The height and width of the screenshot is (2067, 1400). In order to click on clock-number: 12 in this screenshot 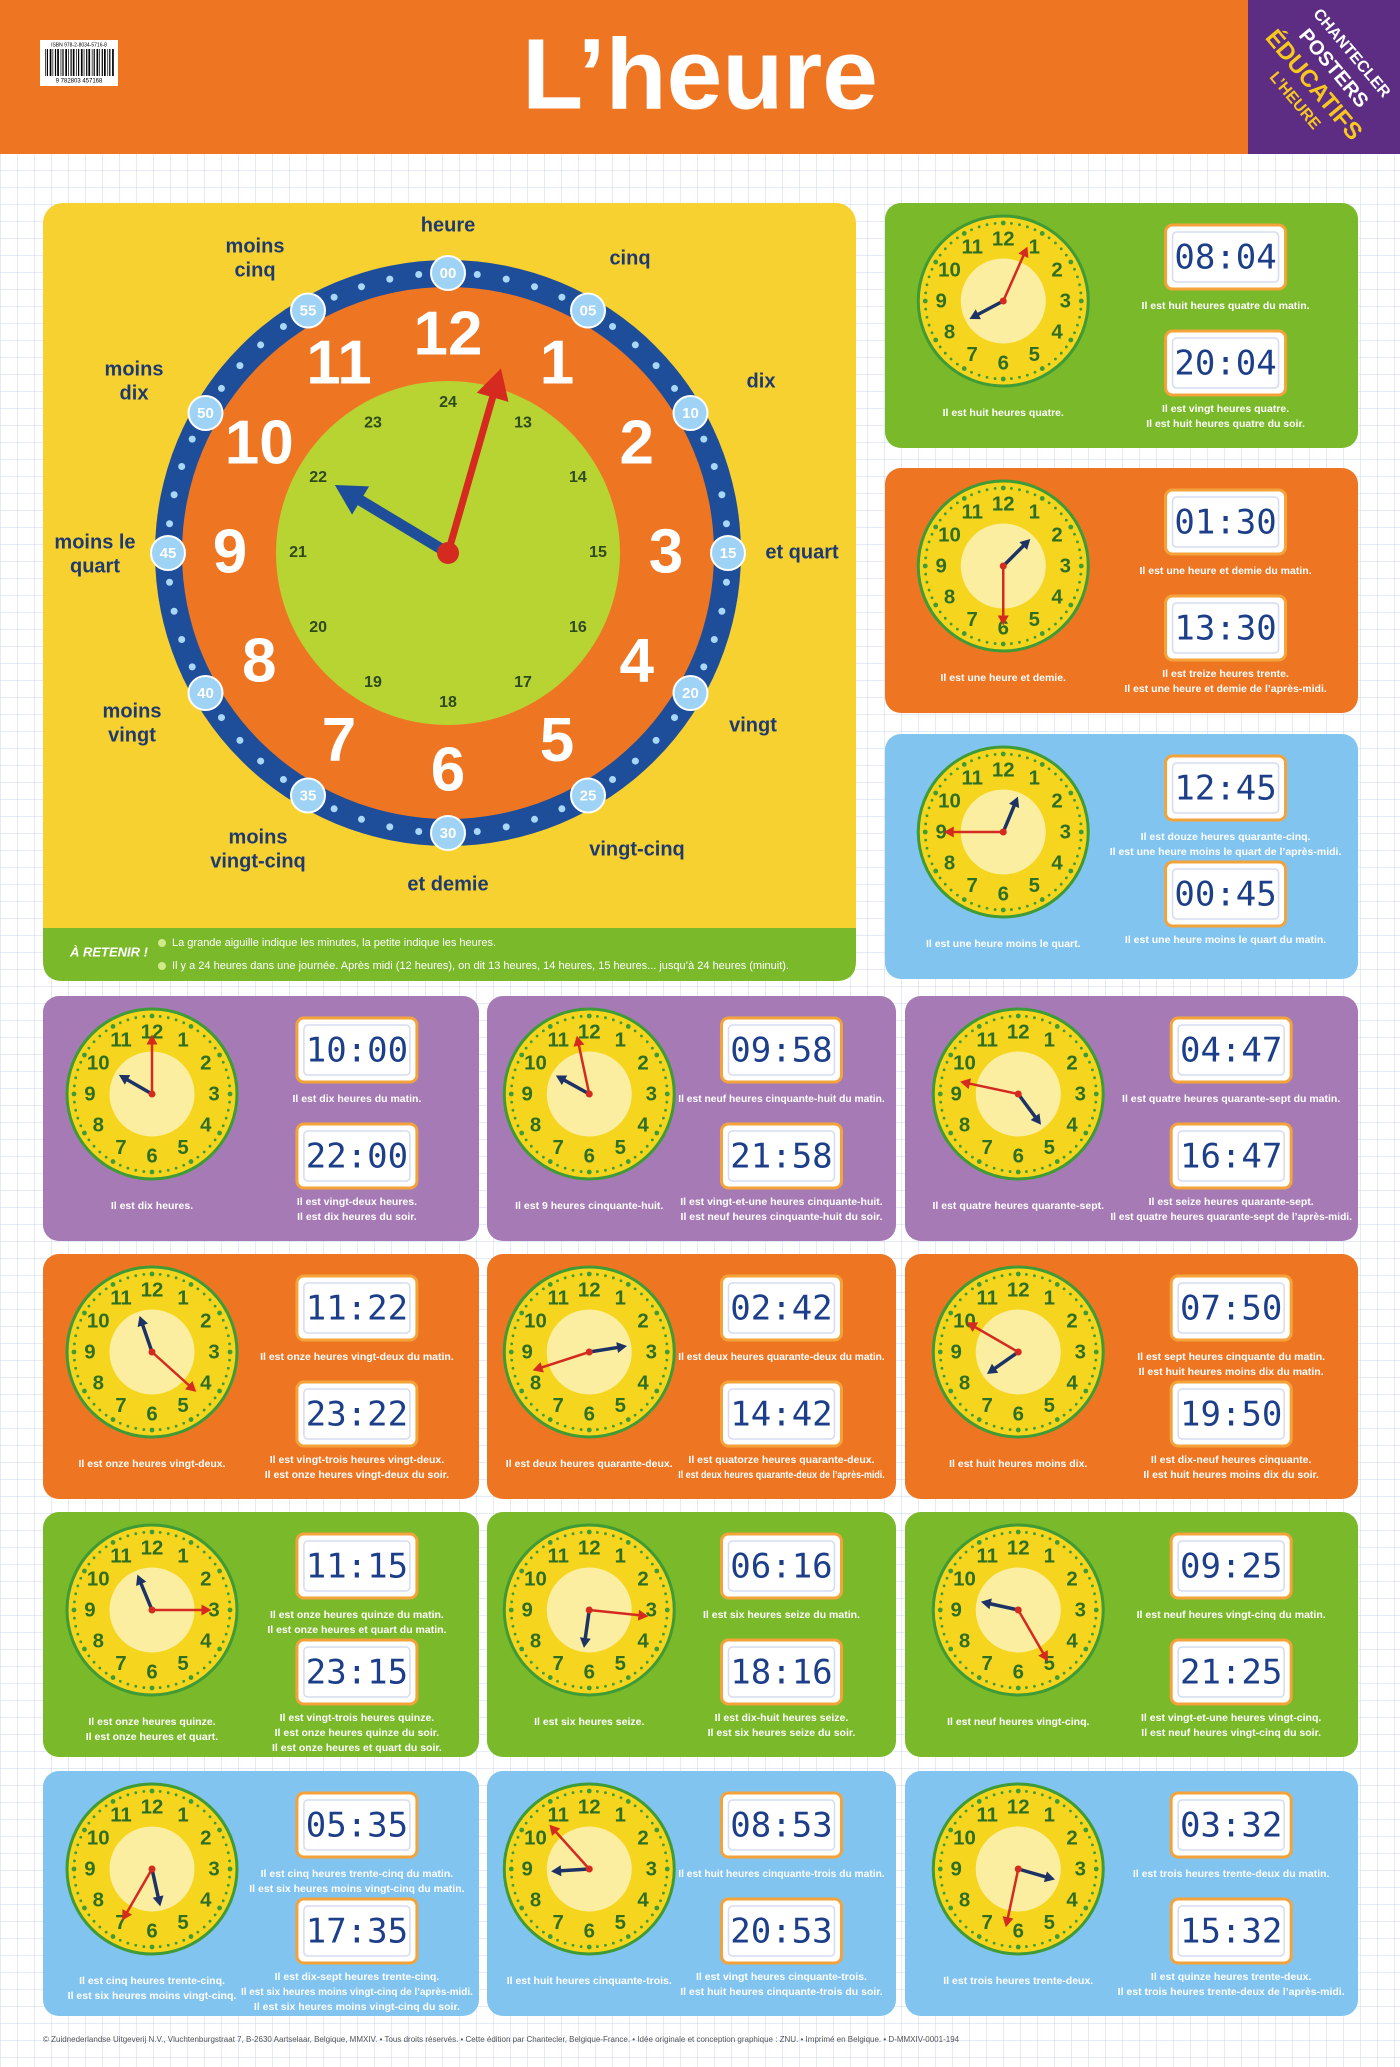, I will do `click(152, 1548)`.